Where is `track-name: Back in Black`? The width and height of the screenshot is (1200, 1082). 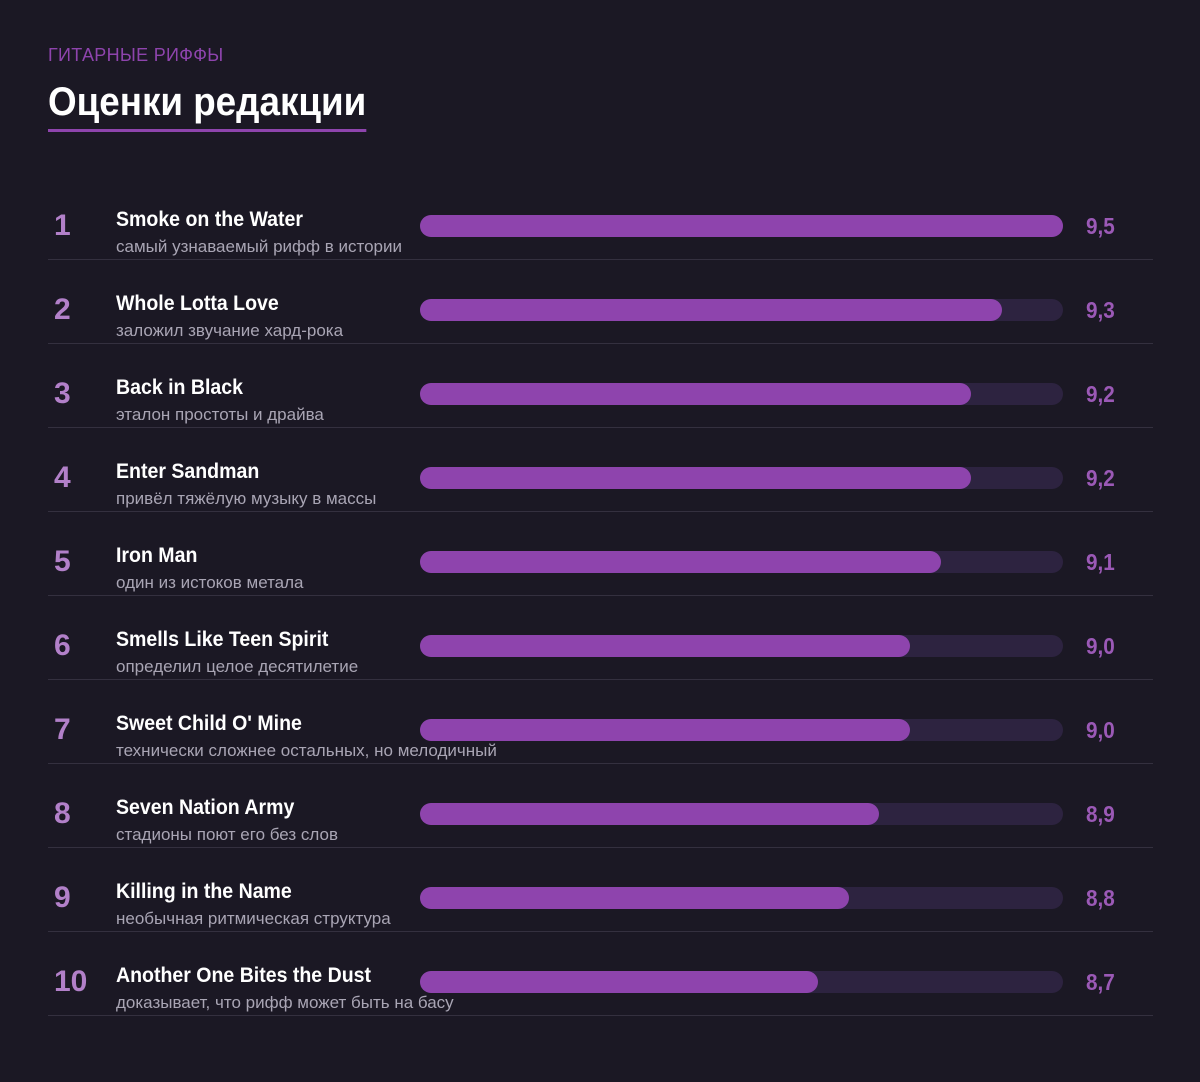
track-name: Back in Black is located at coordinates (180, 387).